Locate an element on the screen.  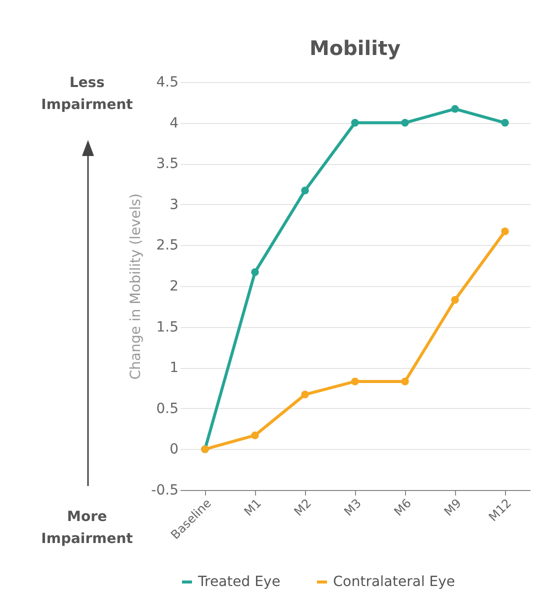
y-tick-label: 4.5 is located at coordinates (167, 82).